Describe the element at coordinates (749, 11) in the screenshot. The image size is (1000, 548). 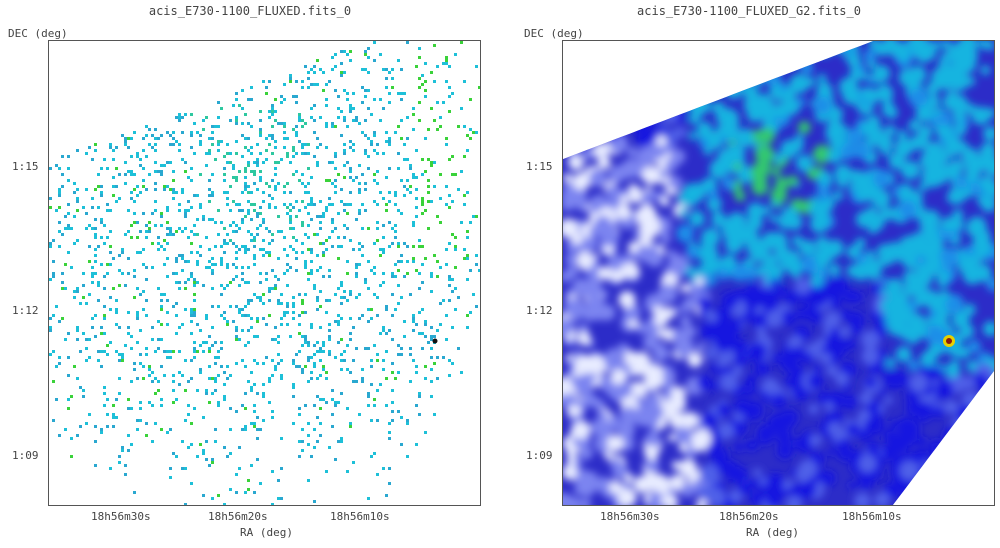
I see `panel-title: acis_E730-1100_FLUXED_G2.fits_0` at that location.